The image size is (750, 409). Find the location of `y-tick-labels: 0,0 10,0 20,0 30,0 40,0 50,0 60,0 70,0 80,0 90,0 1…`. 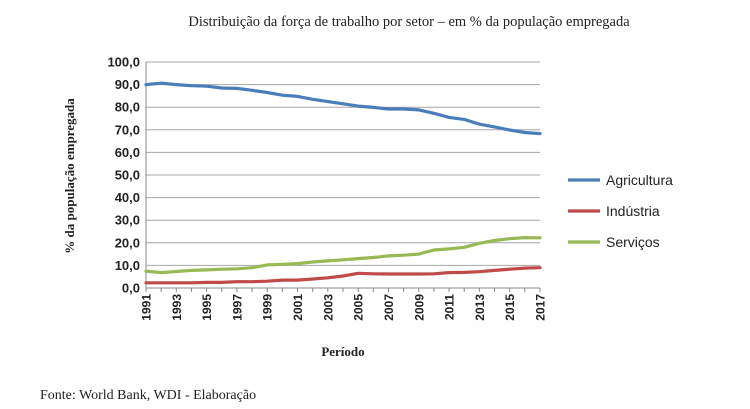

y-tick-labels: 0,0 10,0 20,0 30,0 40,0 50,0 60,0 70,0 80,0 90,0 1… is located at coordinates (123, 175).